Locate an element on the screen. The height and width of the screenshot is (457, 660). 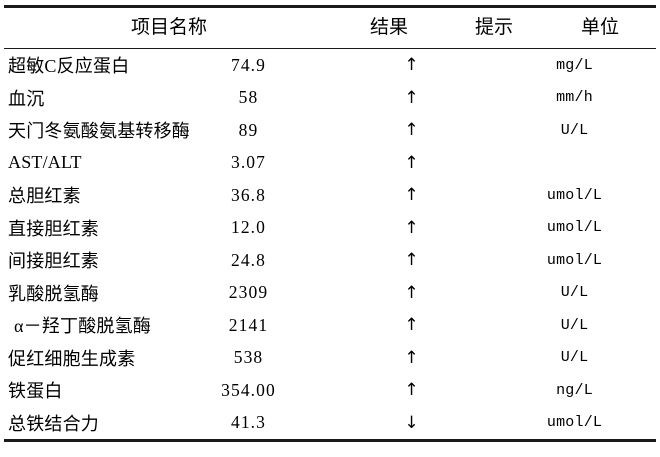
table-row: 促红细胞生成素 538 ↑ U/L is located at coordinates (330, 358).